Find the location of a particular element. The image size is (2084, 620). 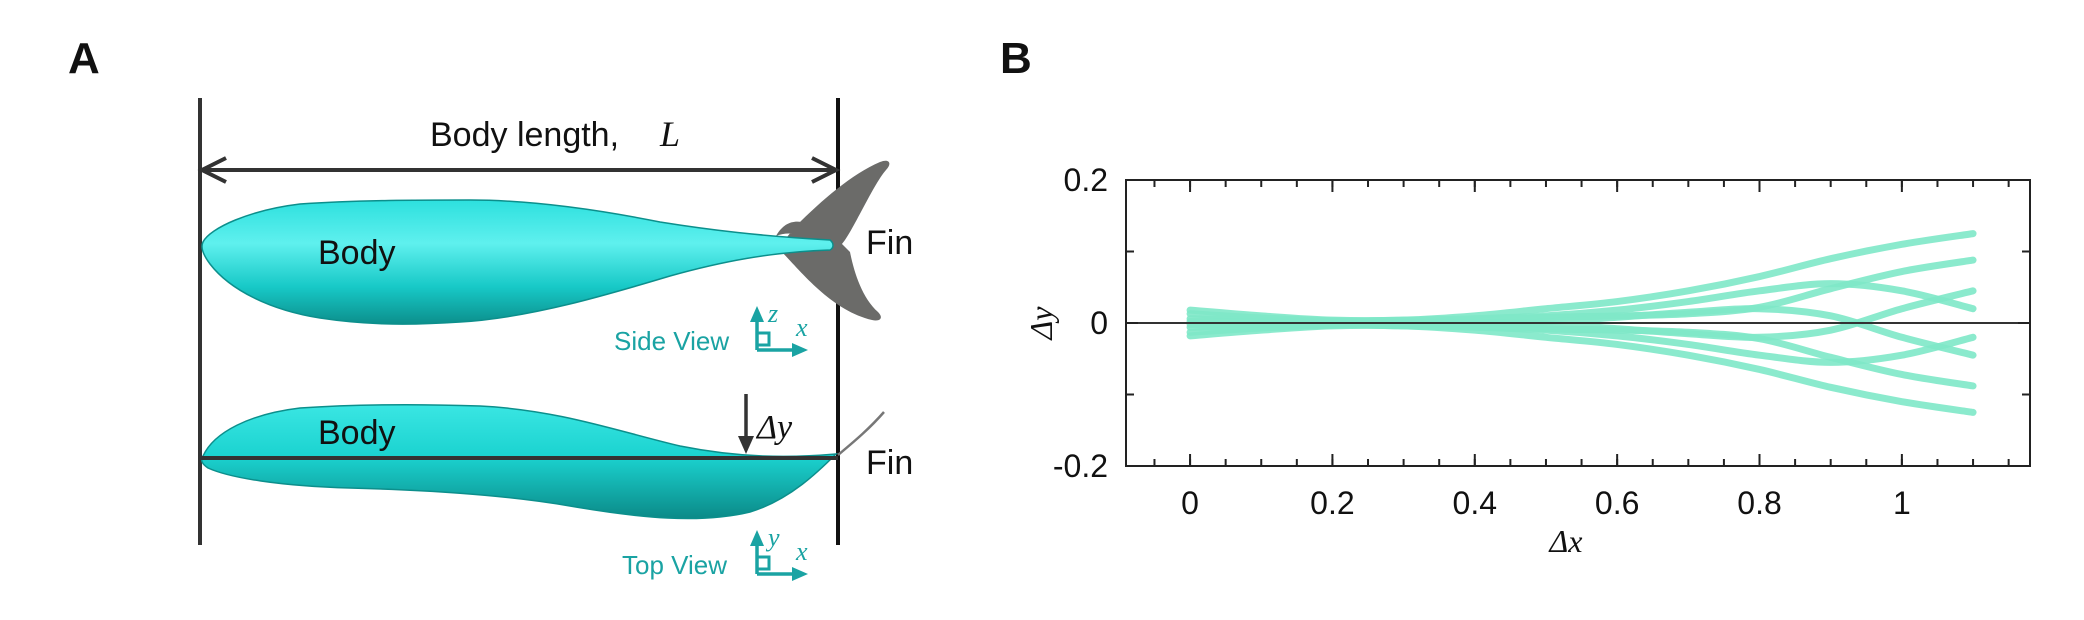

panel-b-letter: B is located at coordinates (1016, 58).